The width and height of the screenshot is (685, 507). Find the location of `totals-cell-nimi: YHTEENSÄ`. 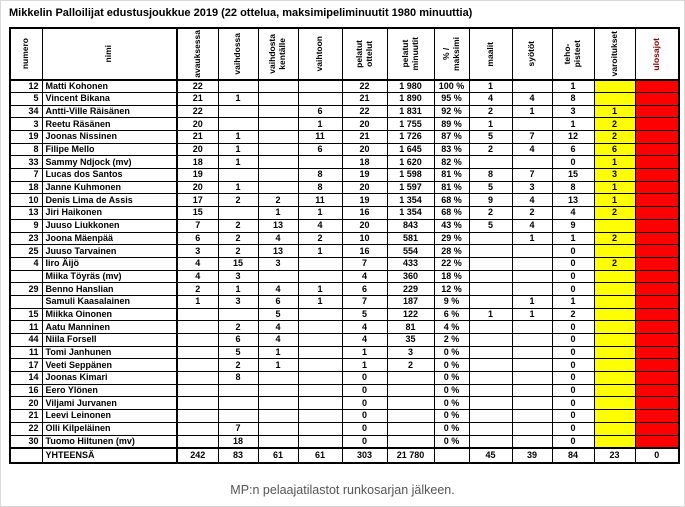

totals-cell-nimi: YHTEENSÄ is located at coordinates (109, 455).